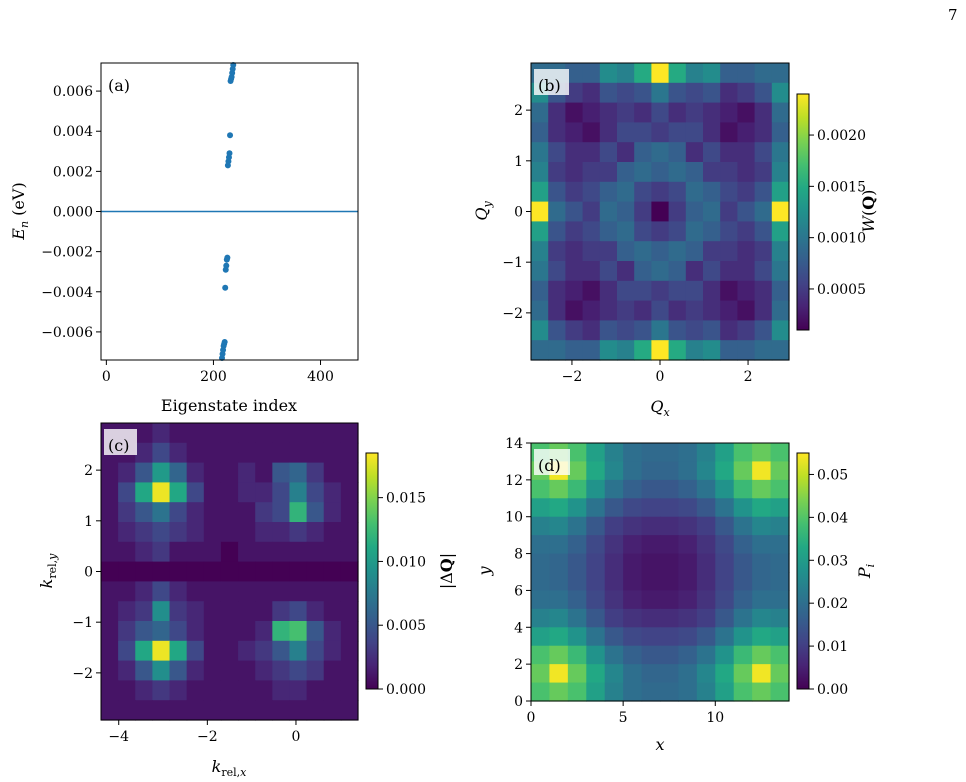 The width and height of the screenshot is (966, 782). Describe the element at coordinates (514, 481) in the screenshot. I see `panel-d-ytick-label: 12` at that location.